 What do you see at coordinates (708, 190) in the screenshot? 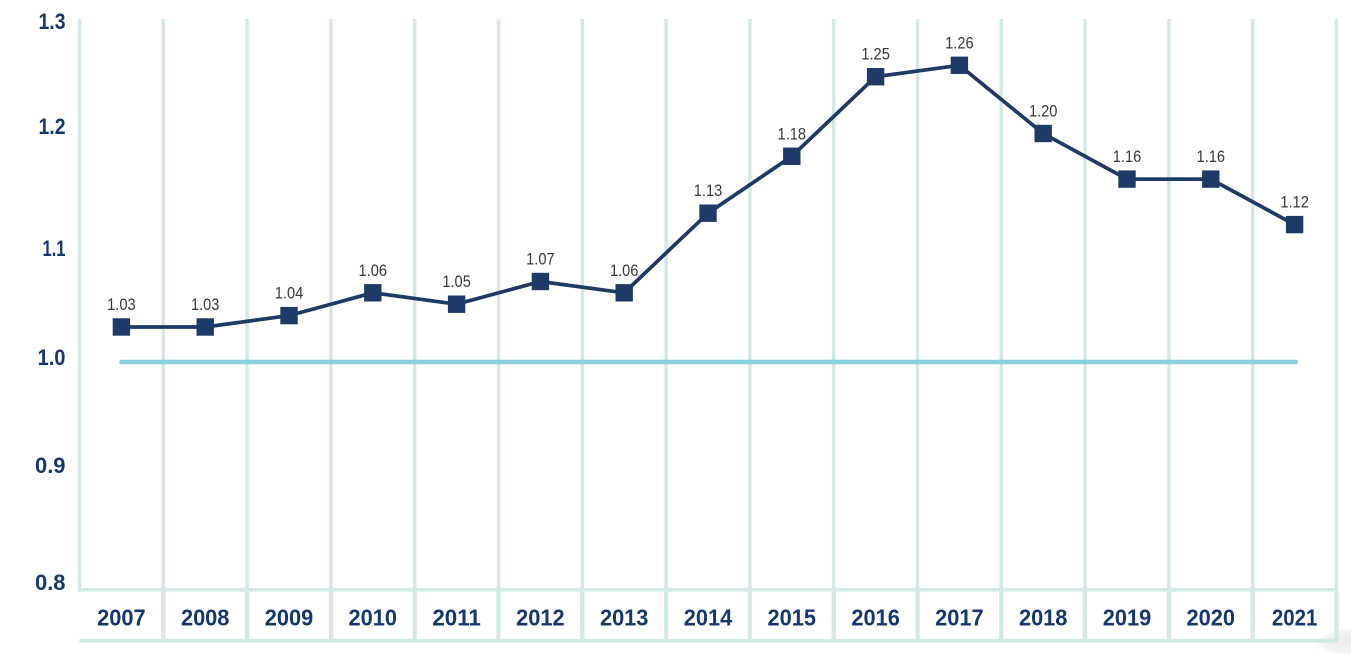
I see `svg-text: 1.13` at bounding box center [708, 190].